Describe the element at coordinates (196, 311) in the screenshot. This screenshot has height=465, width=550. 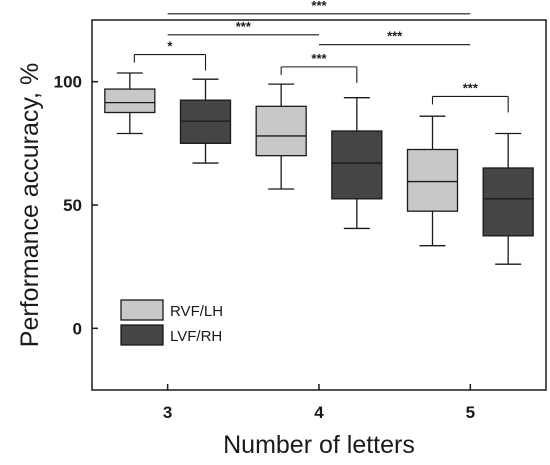
I see `legend-label: RVF/LH` at that location.